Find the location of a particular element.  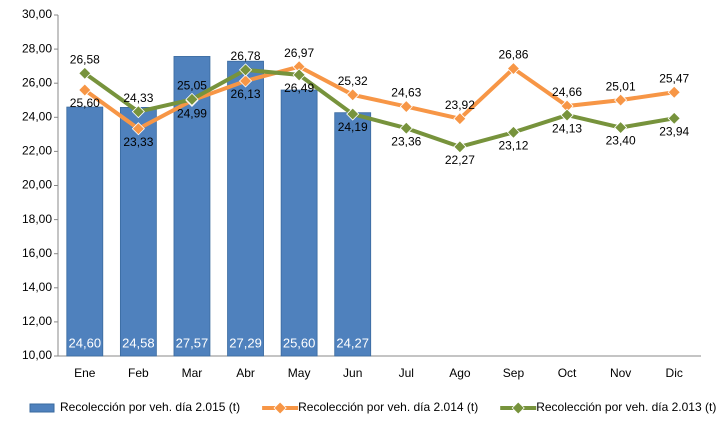

x-tick-label: Ago is located at coordinates (460, 373).